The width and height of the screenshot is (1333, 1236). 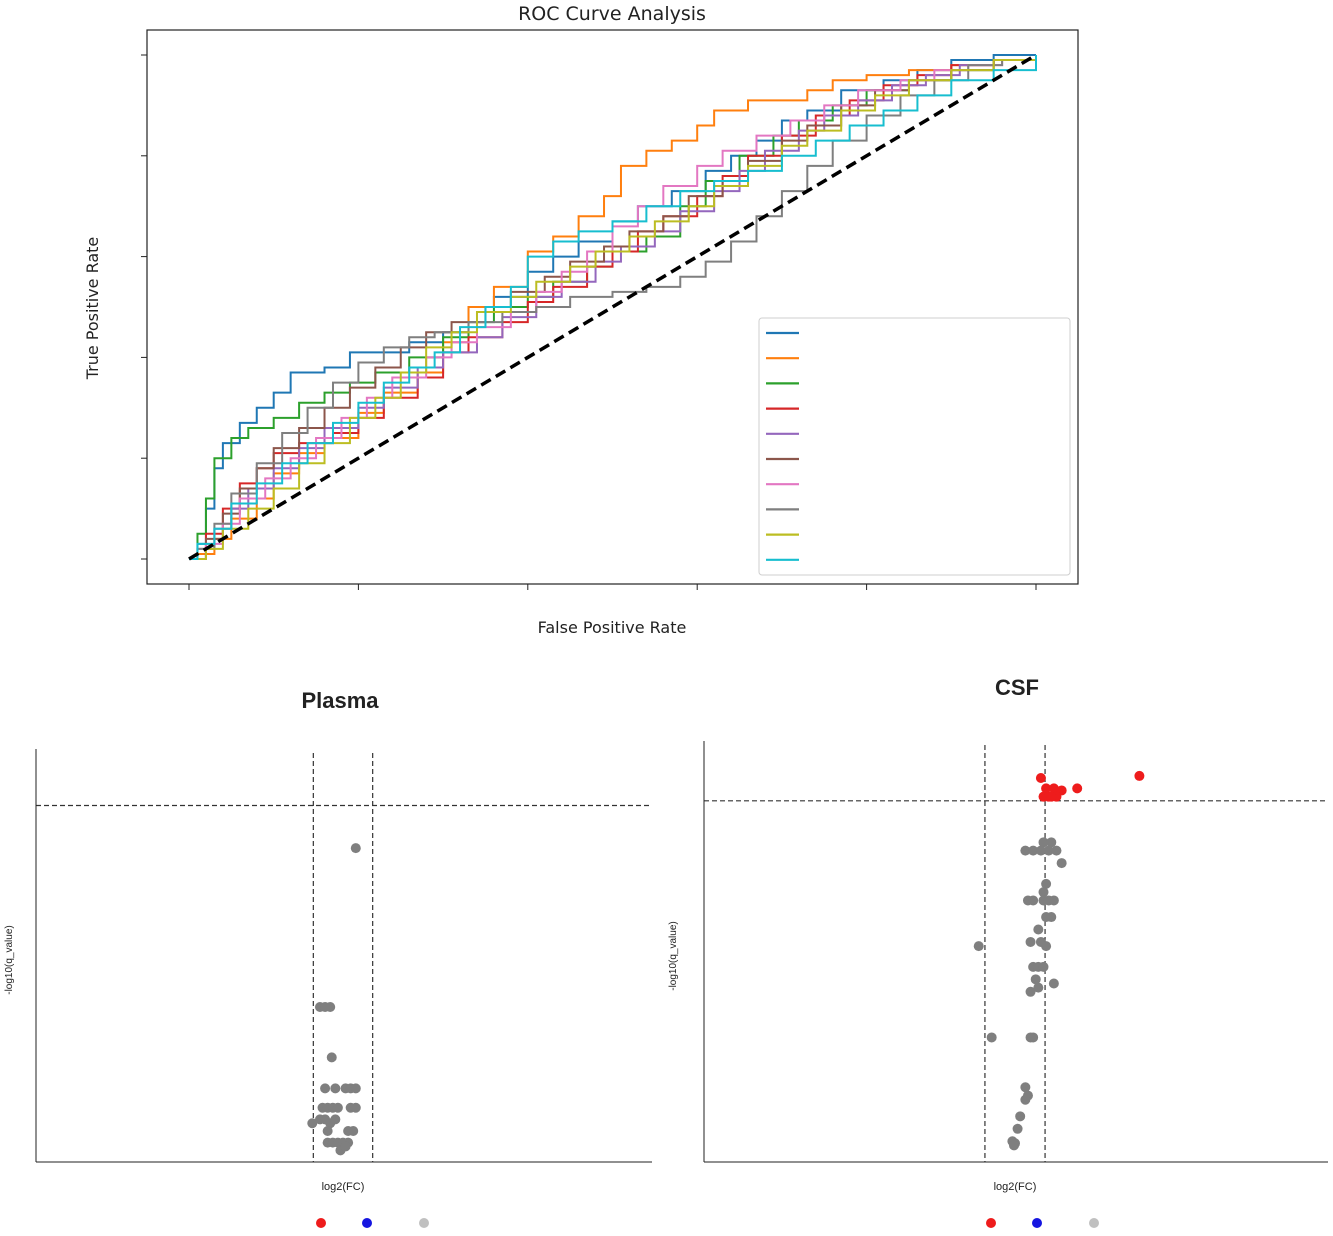 I want to click on plasma-legend-swatch-down, so click(x=367, y=1223).